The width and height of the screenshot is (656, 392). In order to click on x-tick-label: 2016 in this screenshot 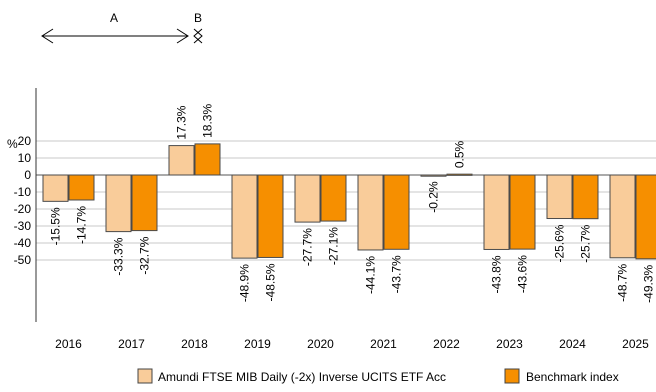, I will do `click(68, 344)`.